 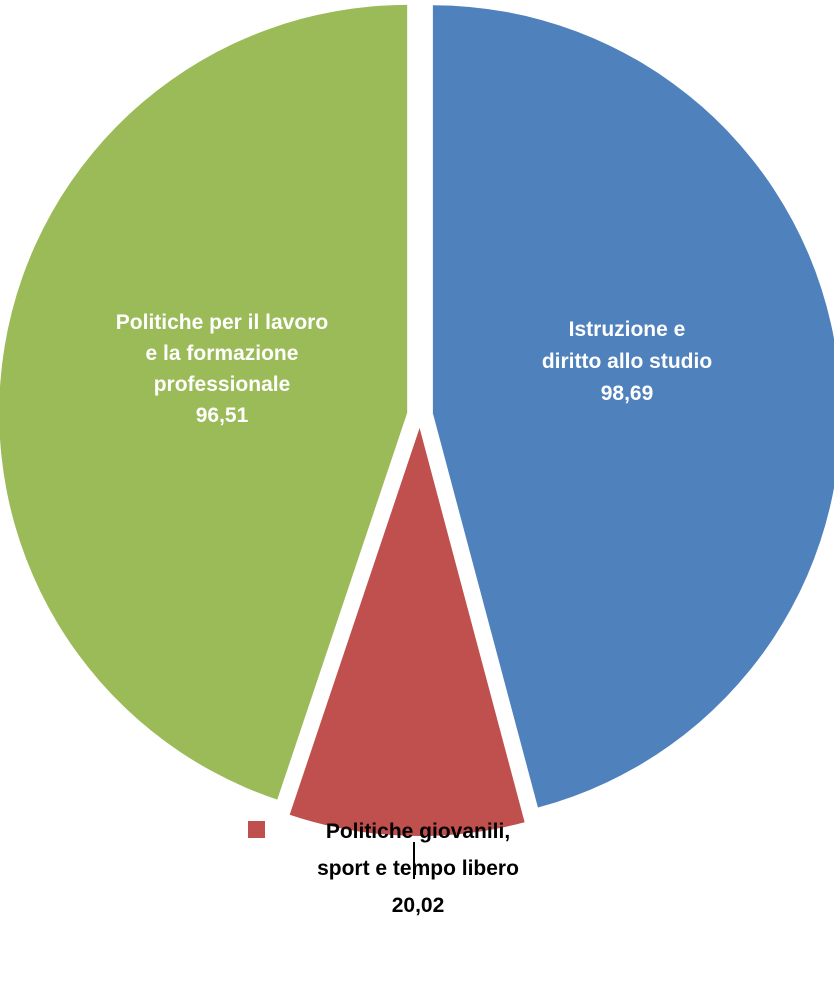 What do you see at coordinates (627, 393) in the screenshot?
I see `slice-value-istruzione-e: 98,69` at bounding box center [627, 393].